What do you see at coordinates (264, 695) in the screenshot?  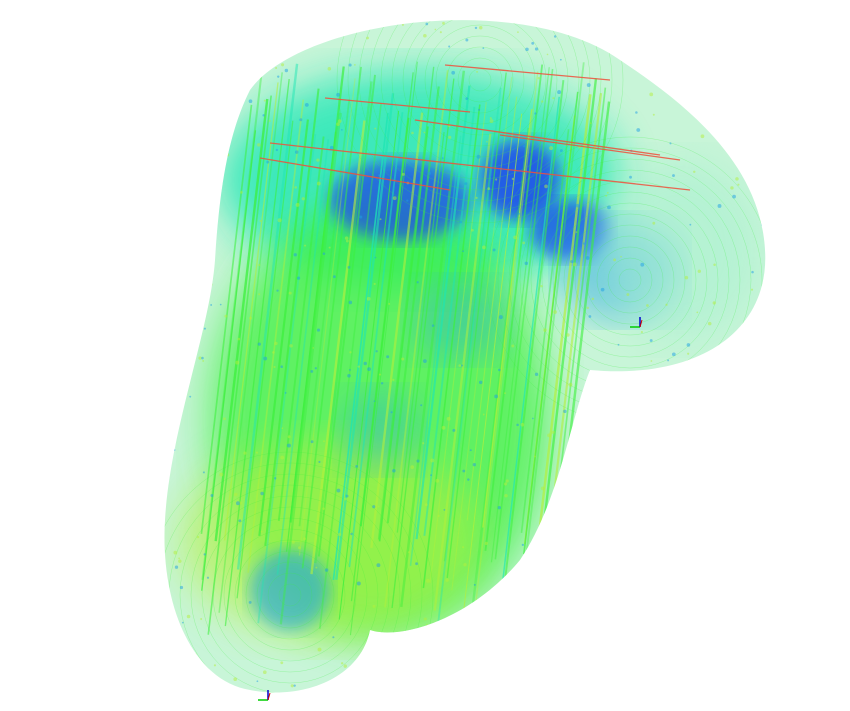 I see `axis-gizmo-bottom-left` at bounding box center [264, 695].